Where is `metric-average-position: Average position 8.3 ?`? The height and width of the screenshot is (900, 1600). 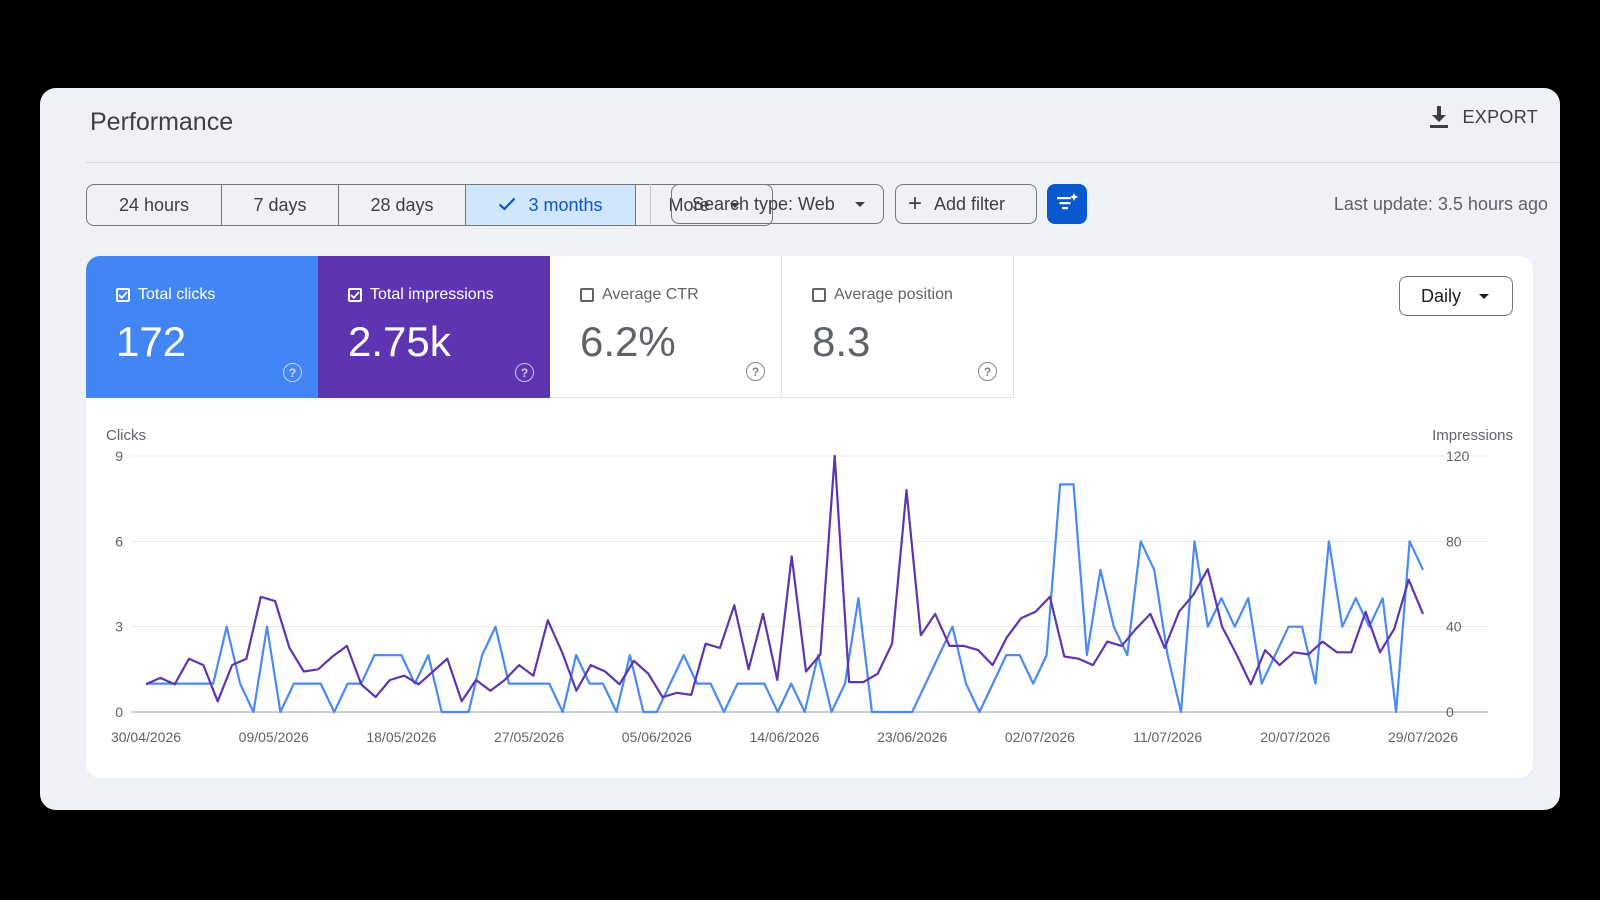 metric-average-position: Average position 8.3 ? is located at coordinates (898, 327).